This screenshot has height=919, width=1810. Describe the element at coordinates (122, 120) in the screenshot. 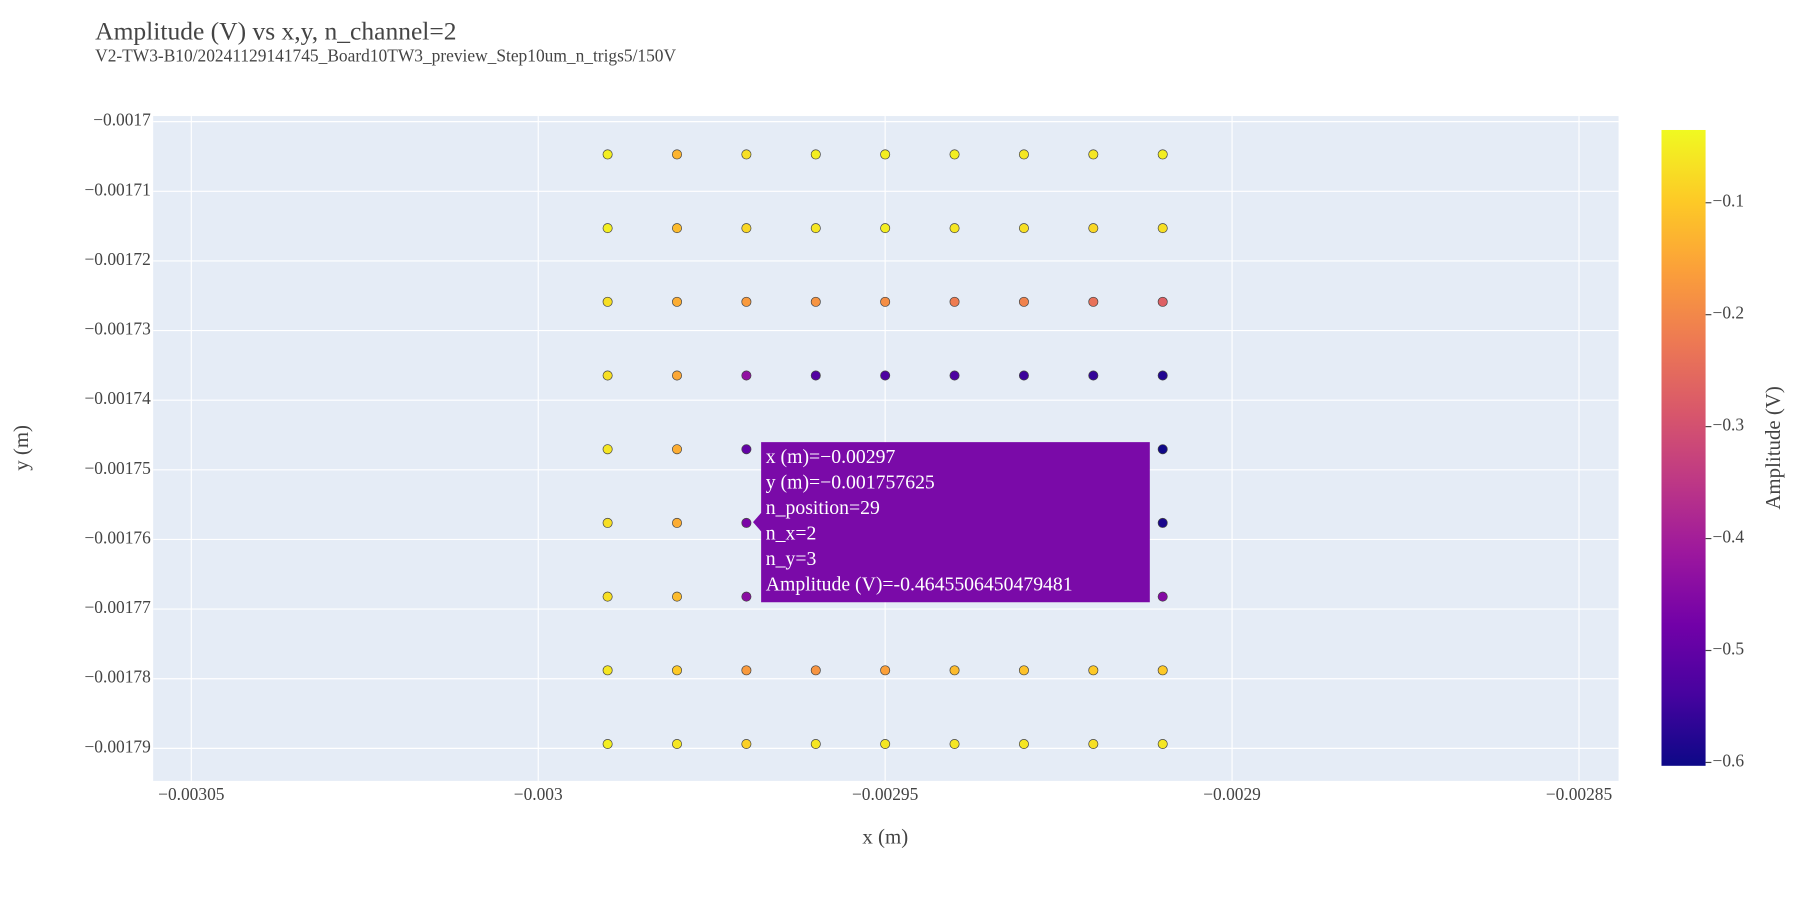

I see `y-tick-label: −0.0017` at that location.